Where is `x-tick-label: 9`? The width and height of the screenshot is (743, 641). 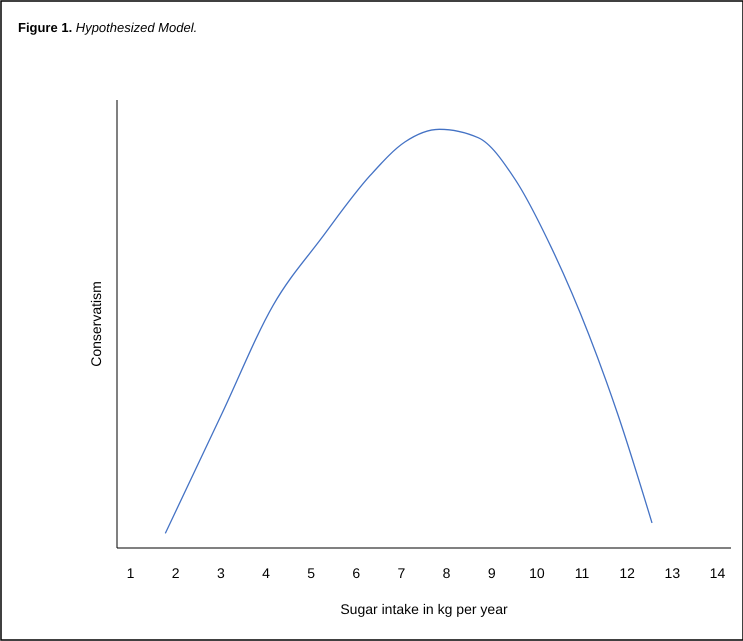 x-tick-label: 9 is located at coordinates (492, 572).